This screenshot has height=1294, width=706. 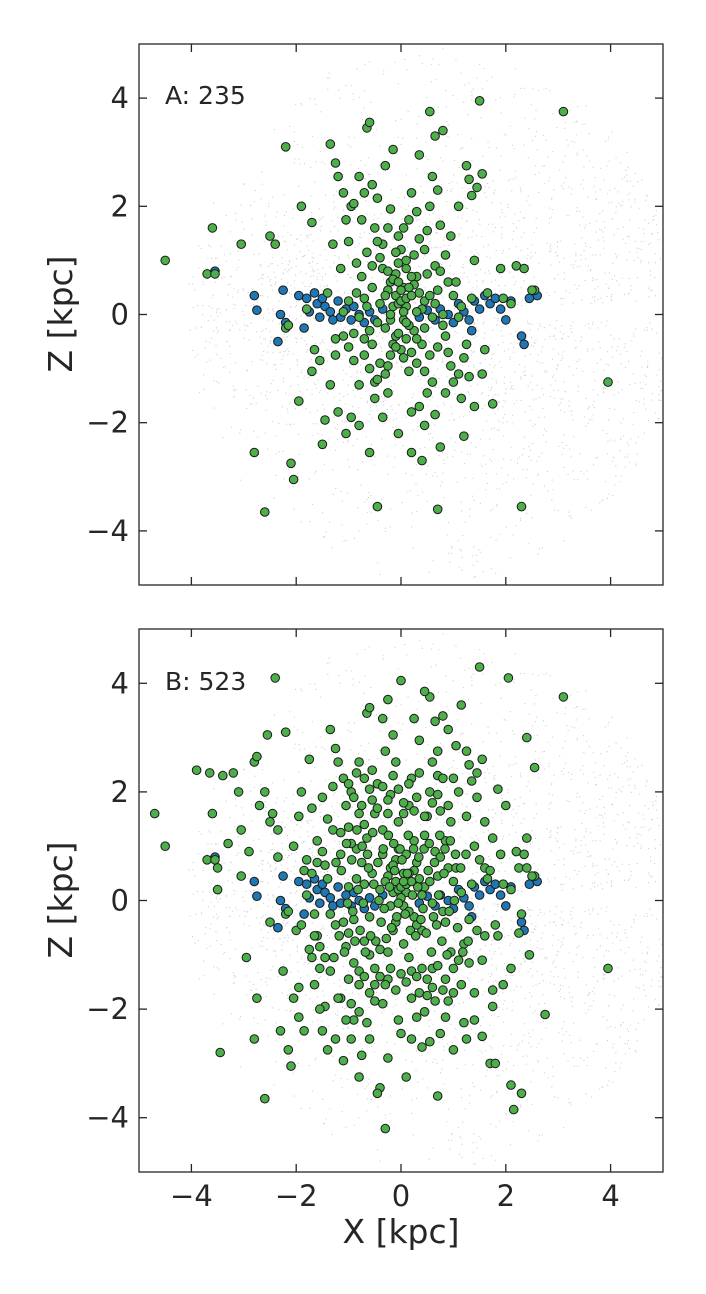 What do you see at coordinates (120, 315) in the screenshot?
I see `y-tick-label: 0` at bounding box center [120, 315].